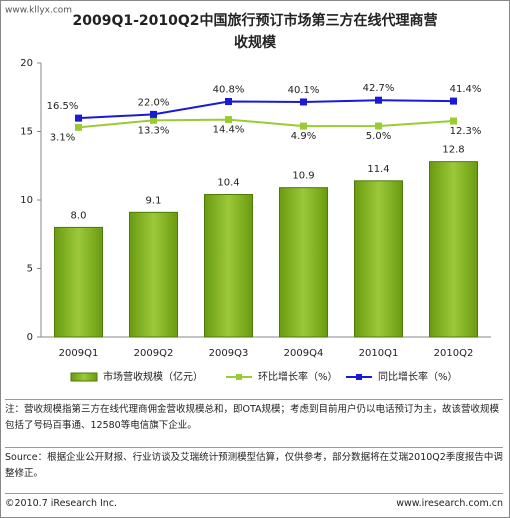  What do you see at coordinates (153, 376) in the screenshot?
I see `legend-label: 市场营收规模（亿元）` at bounding box center [153, 376].